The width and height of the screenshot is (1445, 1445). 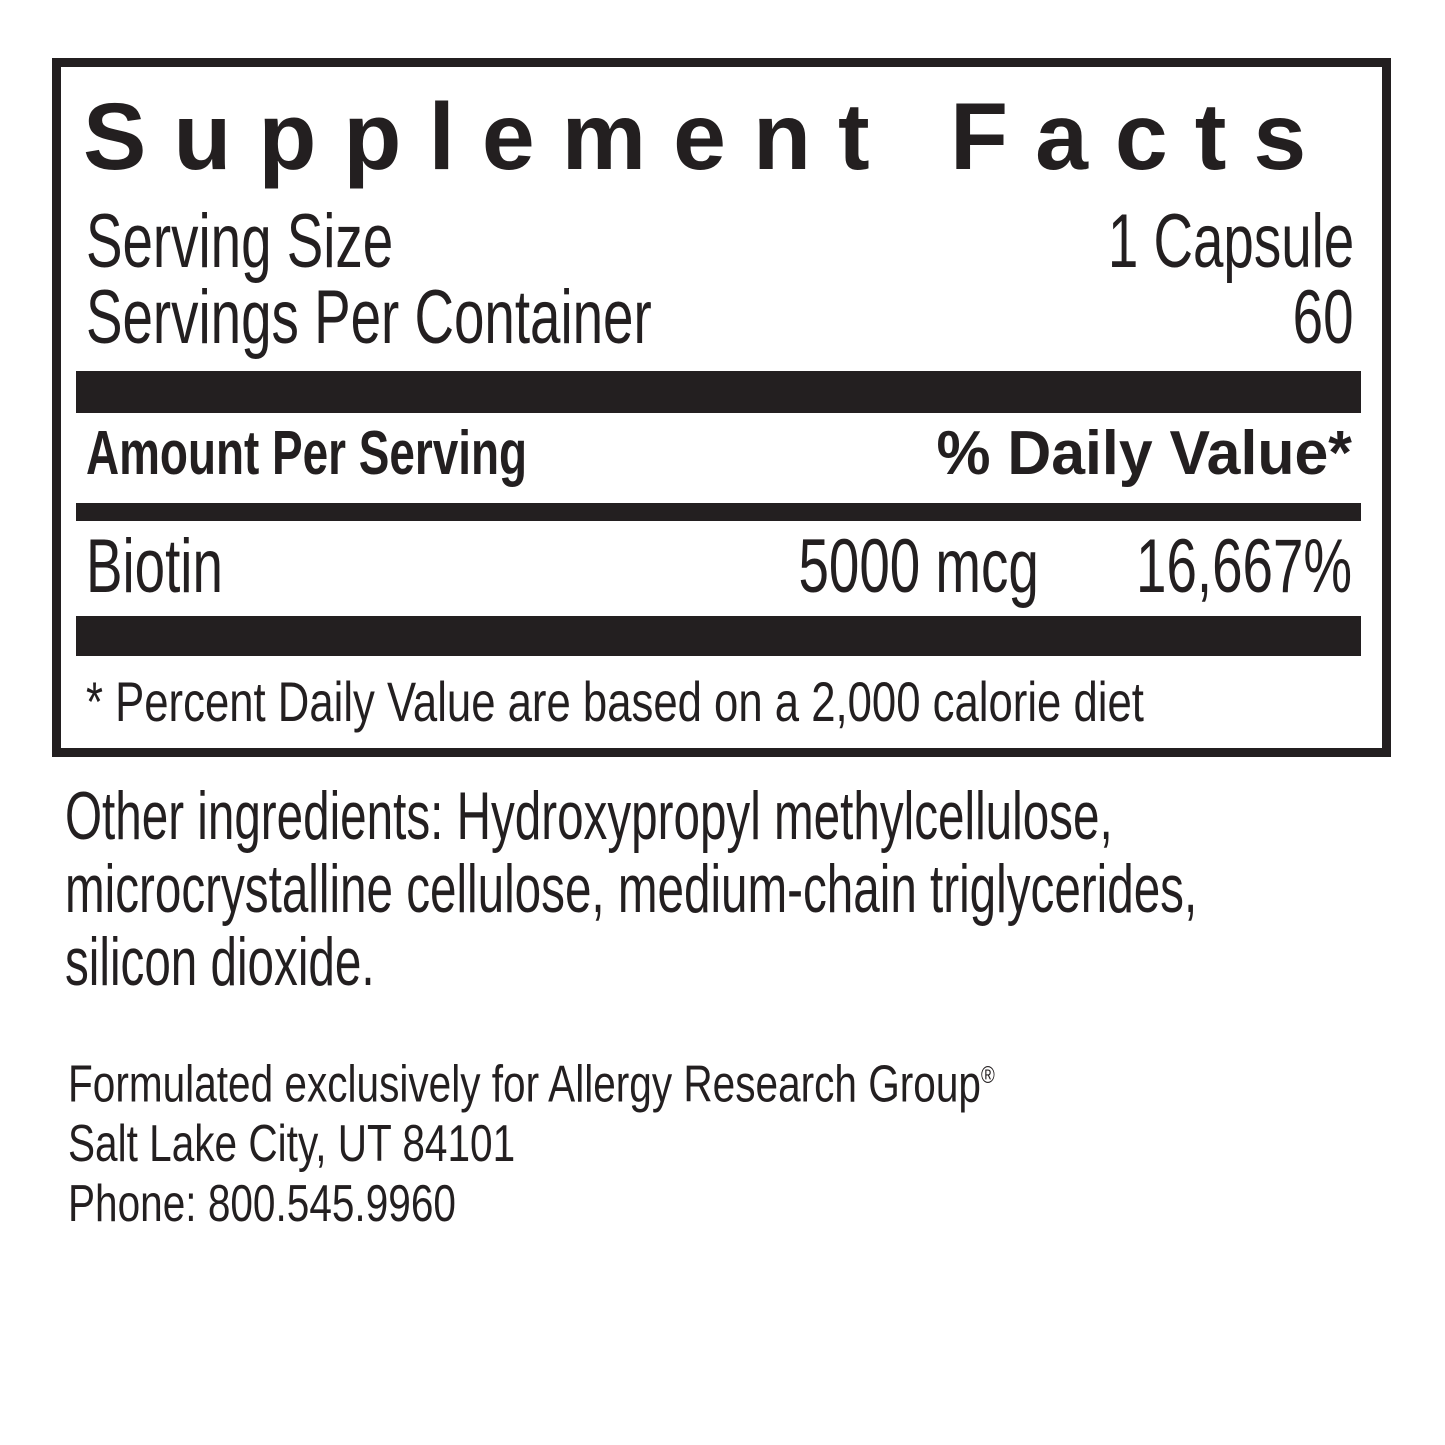 I want to click on serving-size-label: Serving Size, so click(x=240, y=241).